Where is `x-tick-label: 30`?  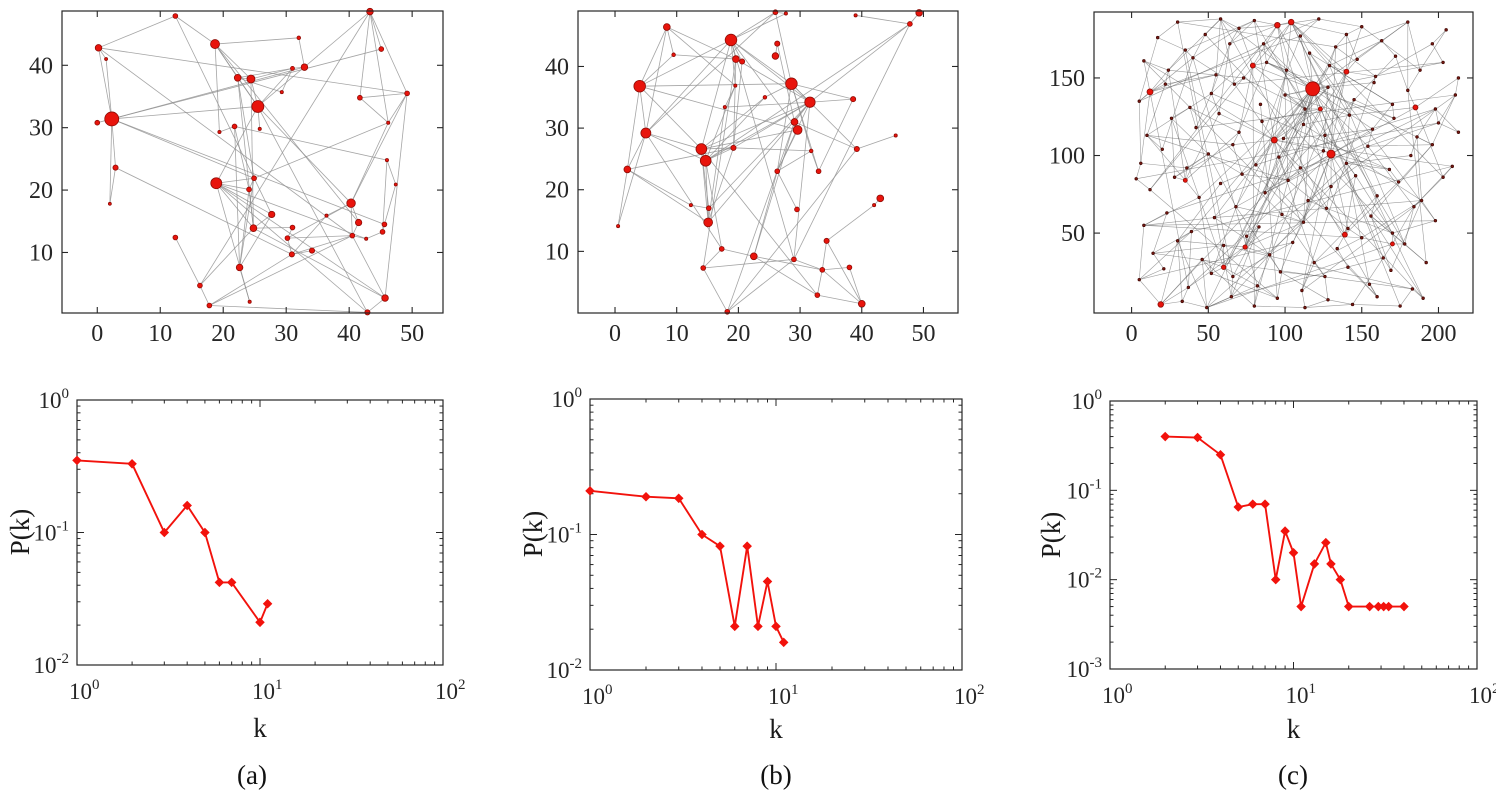
x-tick-label: 30 is located at coordinates (800, 334).